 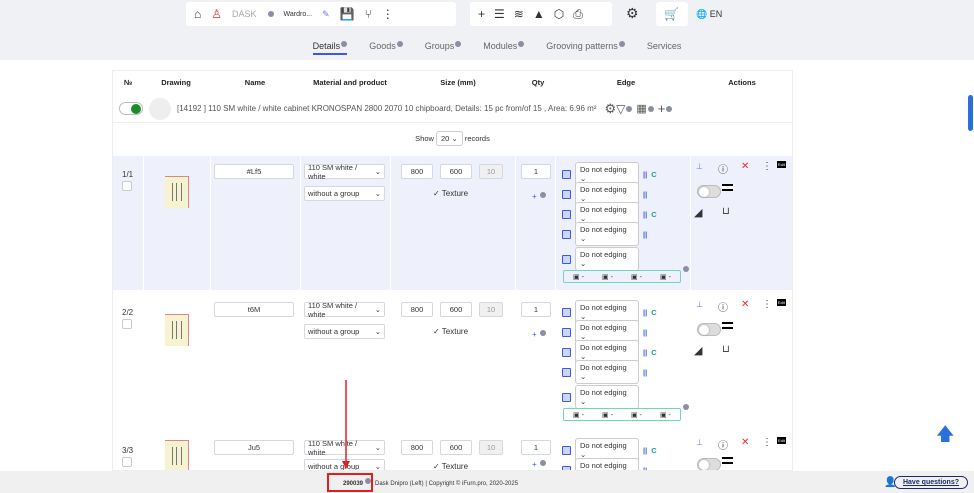 What do you see at coordinates (538, 82) in the screenshot?
I see `col-qty: Qty` at bounding box center [538, 82].